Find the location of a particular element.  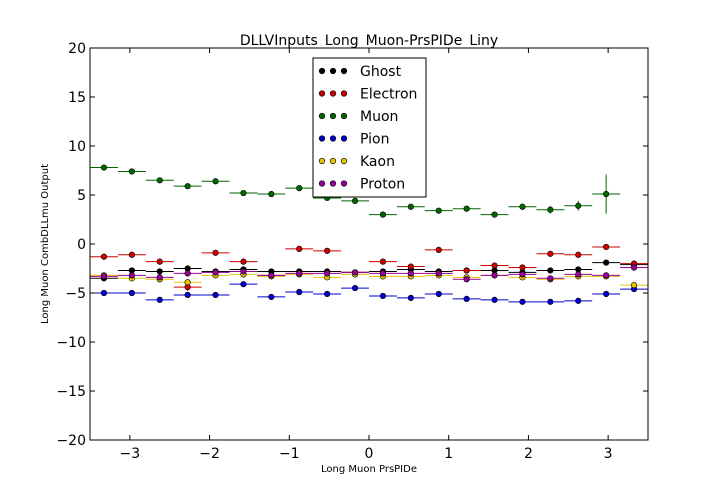

y-tick-label: 15 is located at coordinates (77, 98).